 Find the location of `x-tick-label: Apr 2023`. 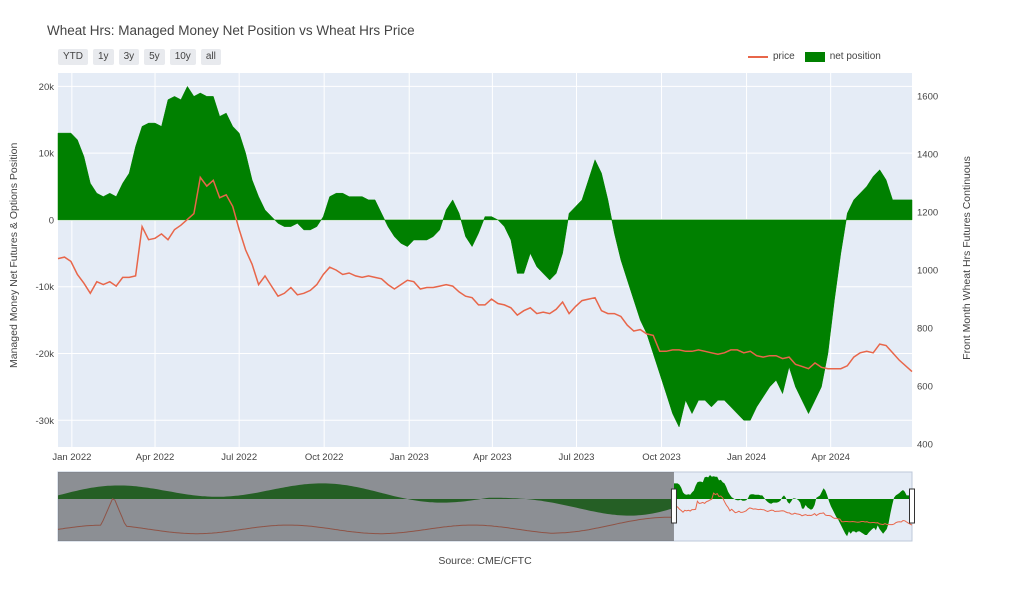

x-tick-label: Apr 2023 is located at coordinates (492, 457).